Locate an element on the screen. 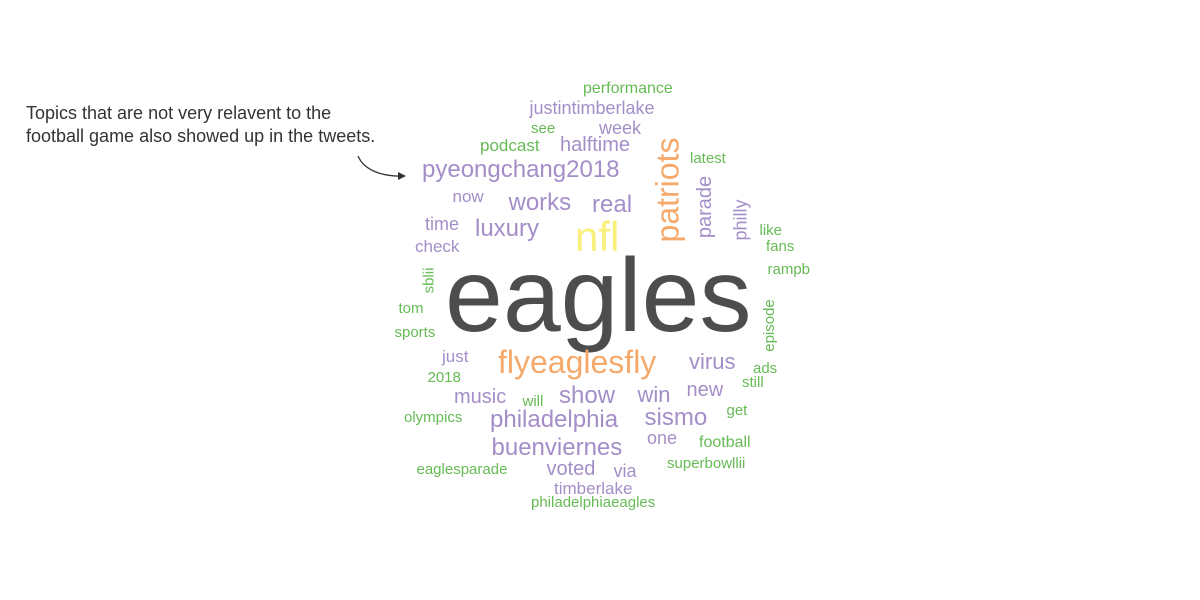 This screenshot has width=1200, height=600. word-halftime: halftime is located at coordinates (595, 145).